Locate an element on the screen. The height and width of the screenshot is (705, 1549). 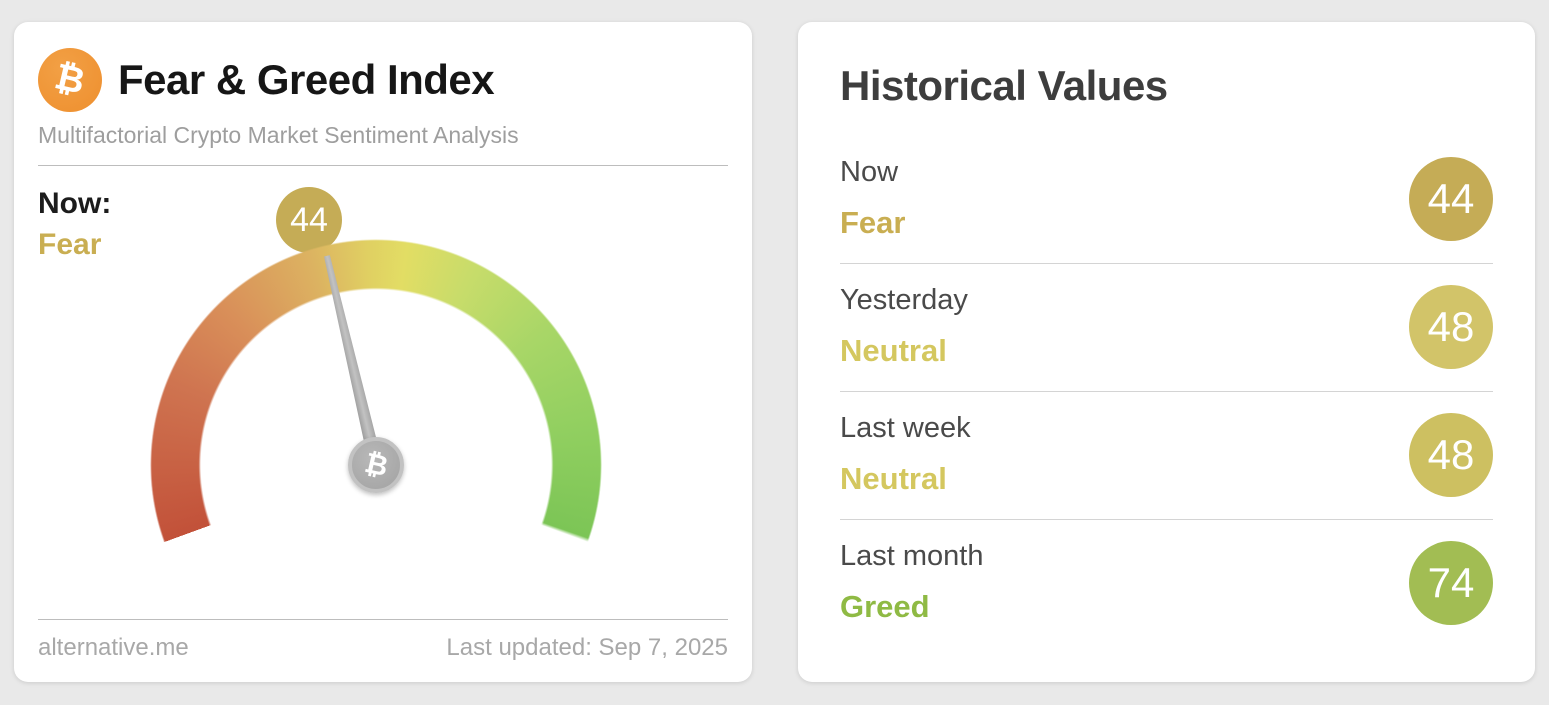
table-row: Yesterday Neutral 48 is located at coordinates (1166, 328).